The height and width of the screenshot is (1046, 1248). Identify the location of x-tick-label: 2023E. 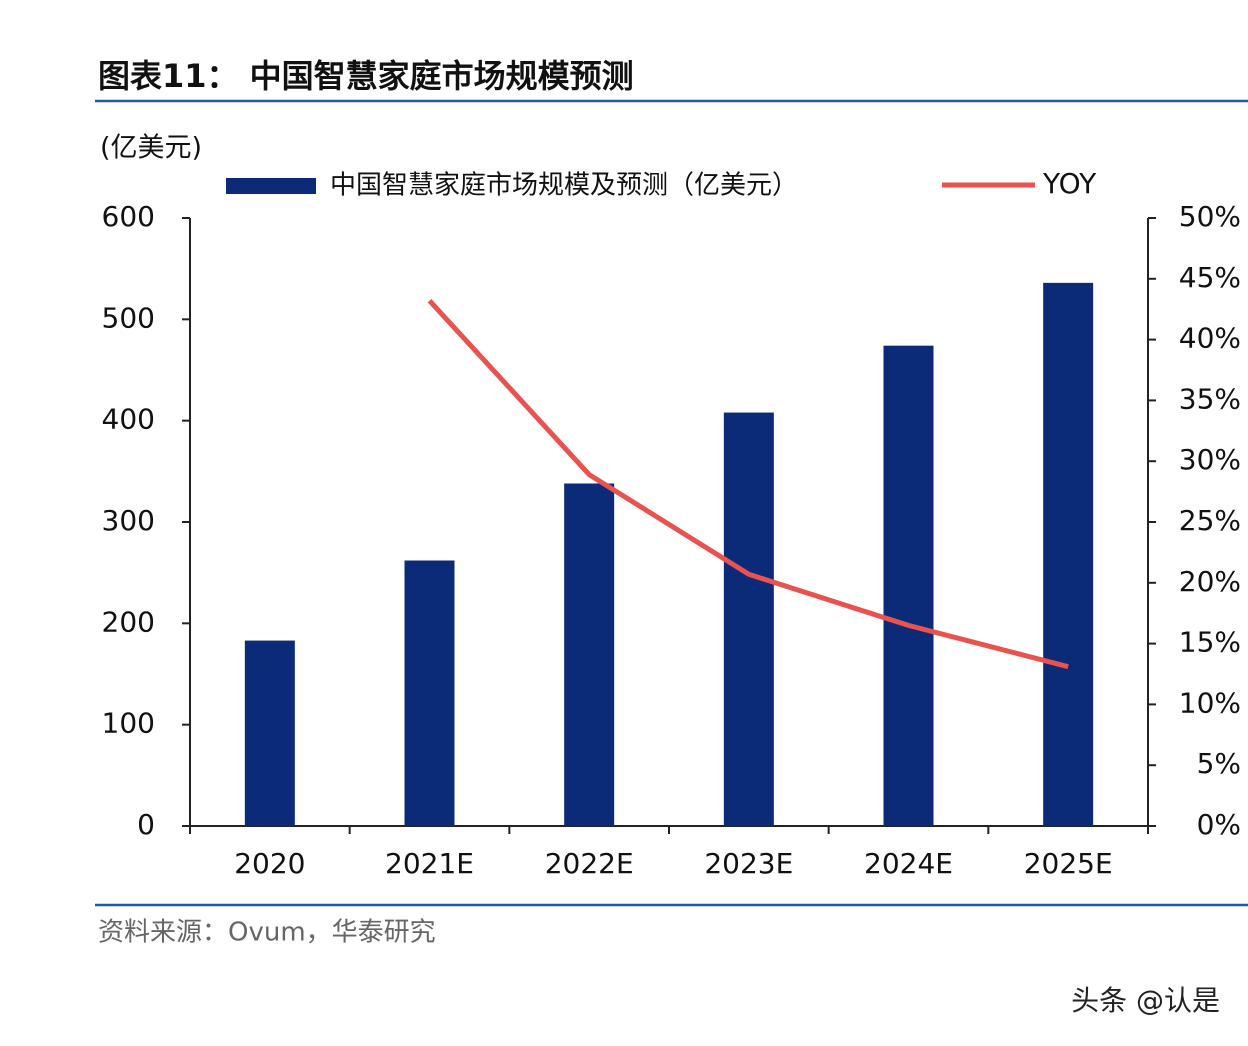
(748, 863).